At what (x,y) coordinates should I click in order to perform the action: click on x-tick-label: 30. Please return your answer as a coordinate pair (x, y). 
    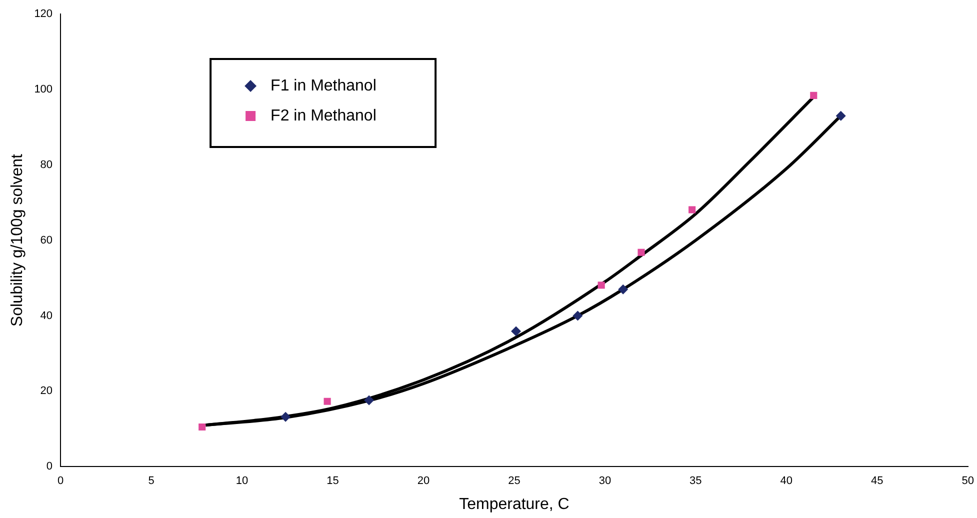
    Looking at the image, I should click on (605, 481).